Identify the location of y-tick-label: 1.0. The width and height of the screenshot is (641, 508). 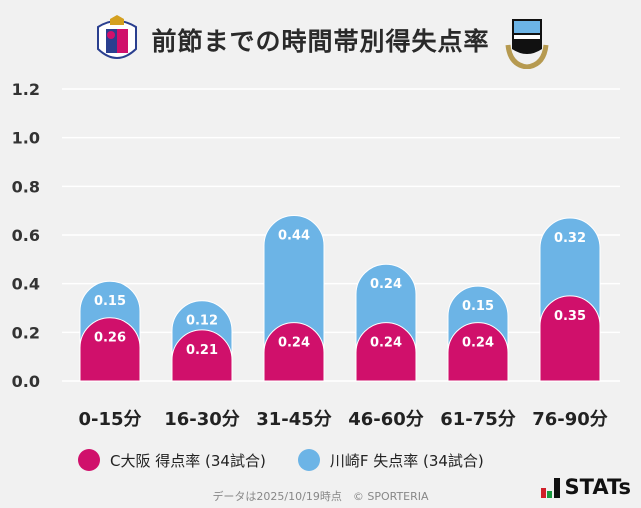
(26, 138).